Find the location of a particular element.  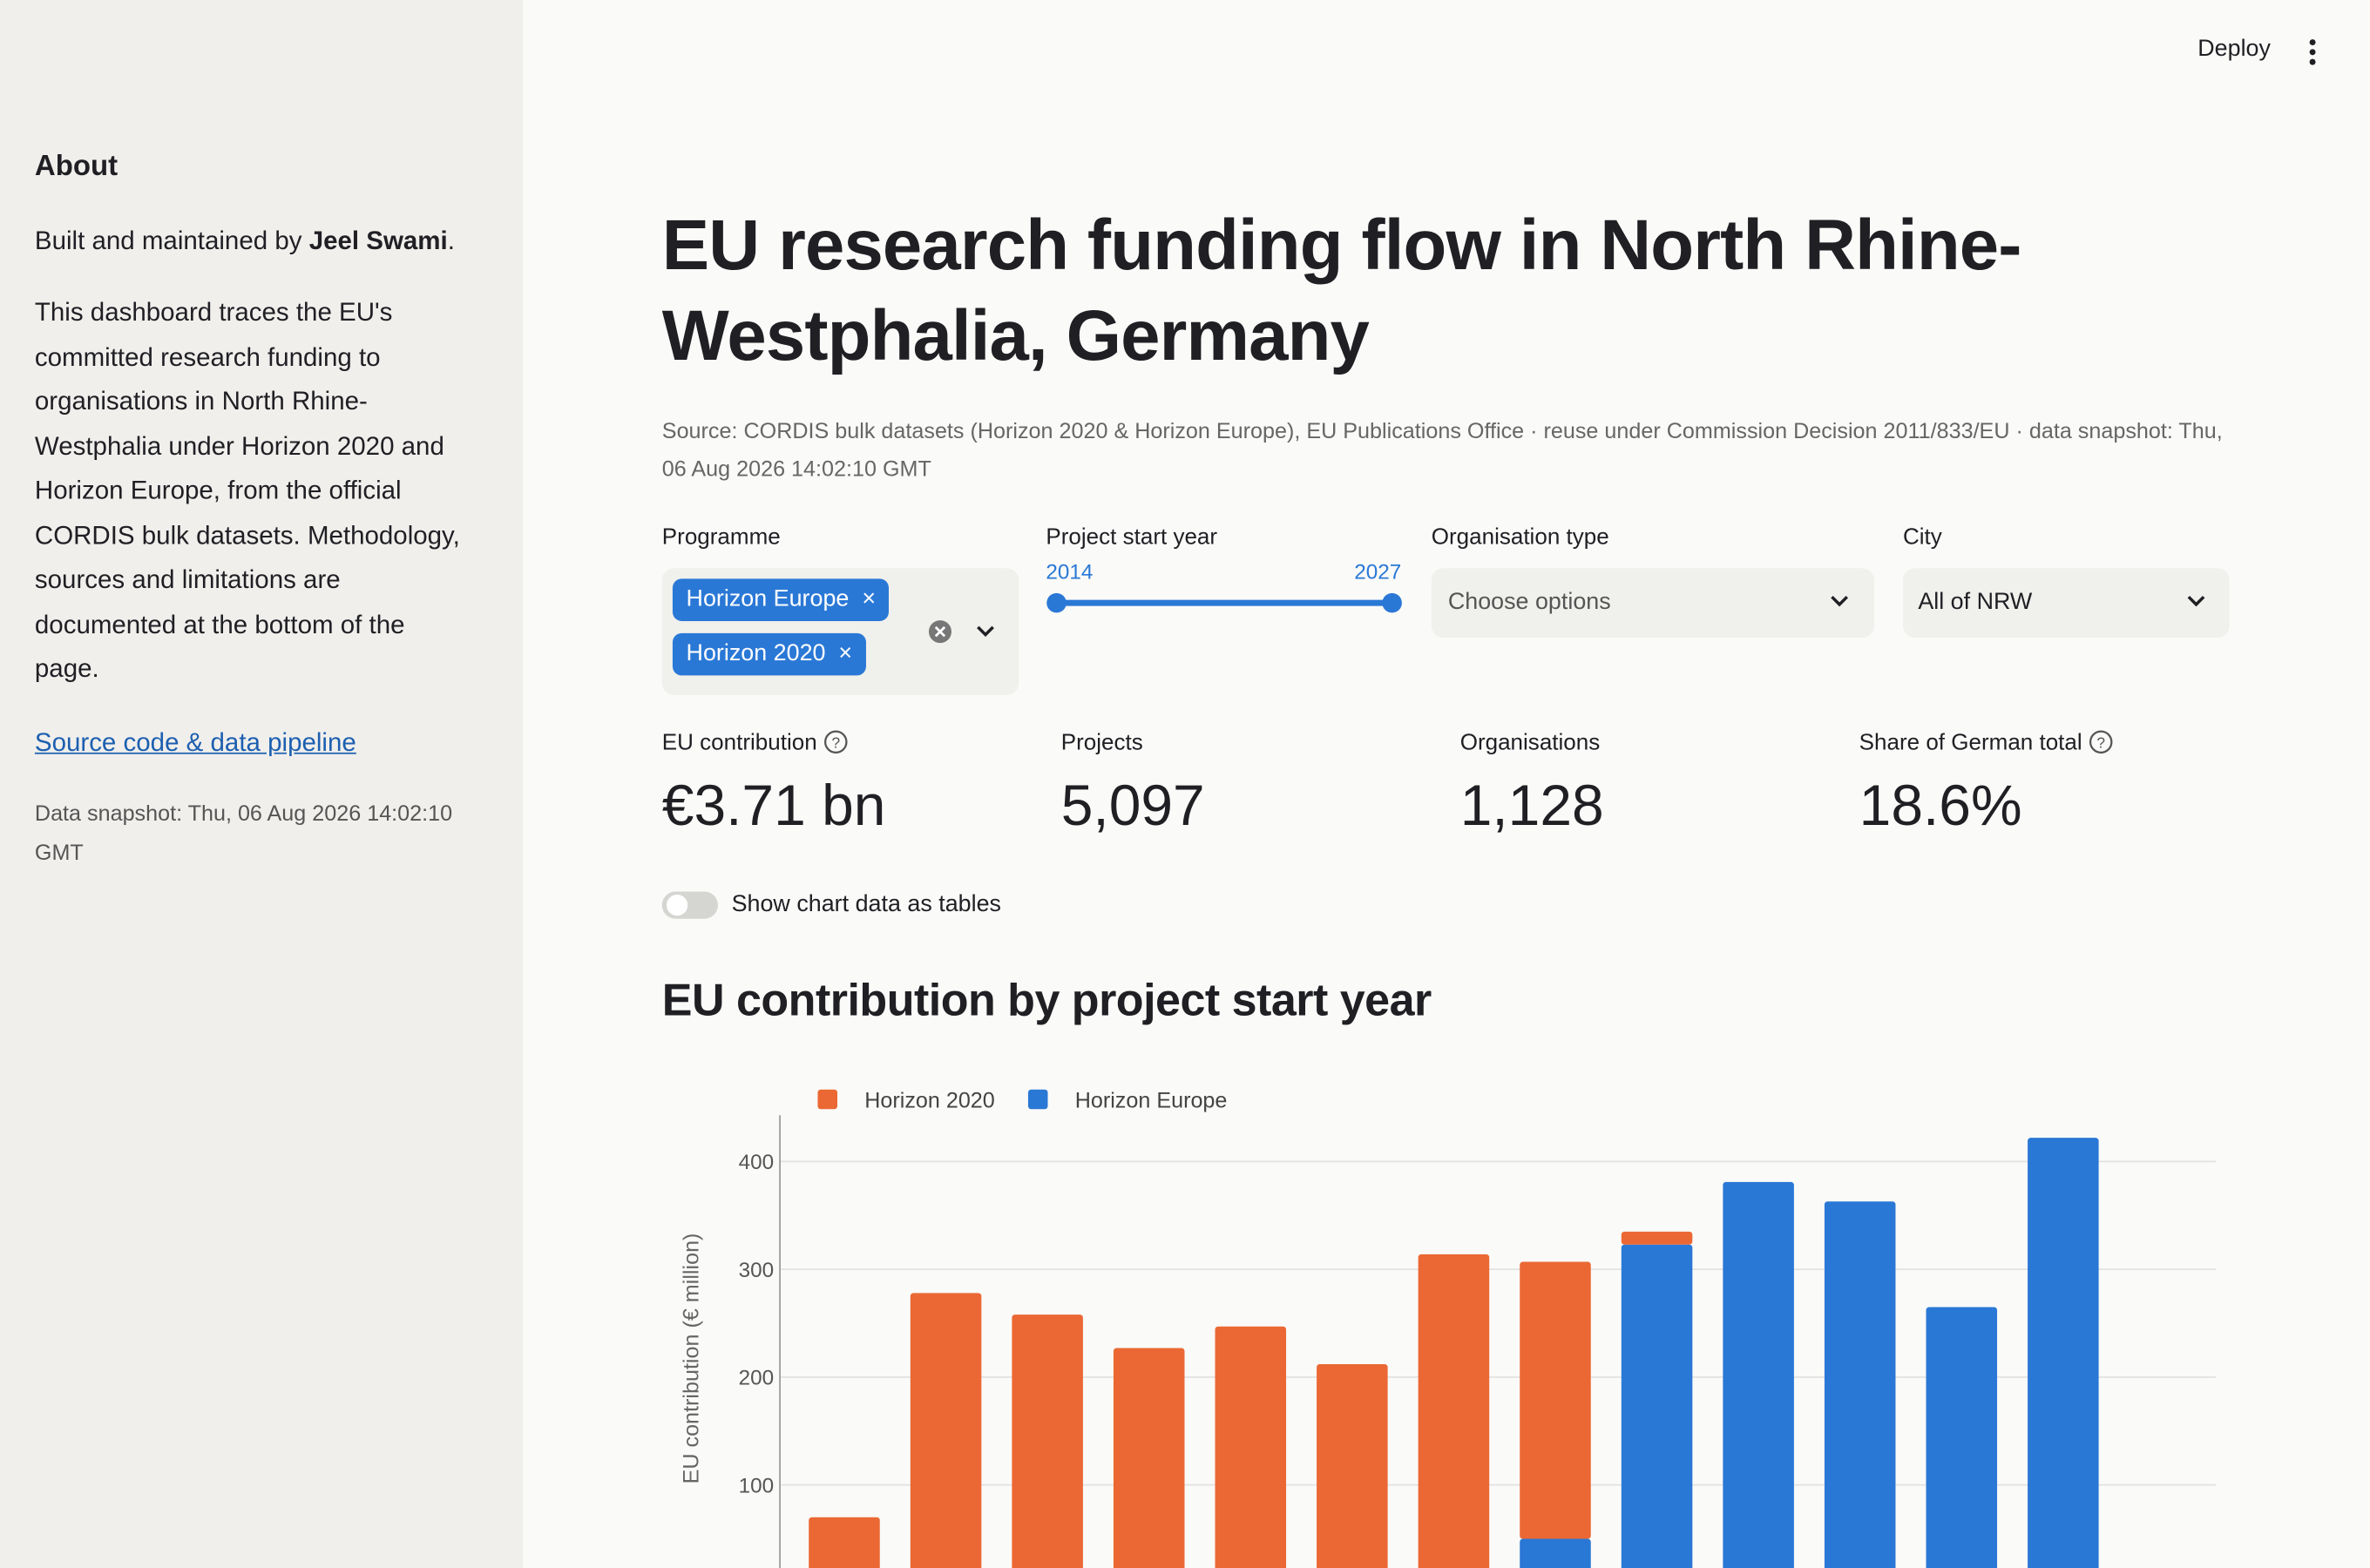

byline: Built and maintained by Jeel Swami. is located at coordinates (261, 242).